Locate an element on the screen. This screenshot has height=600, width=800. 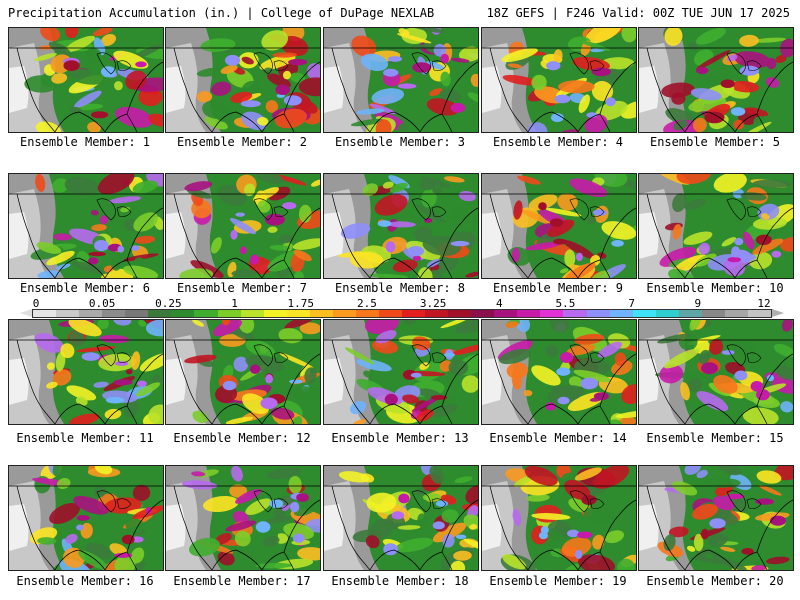
ensemble-member-label: Ensemble Member: 13 is located at coordinates (400, 438).